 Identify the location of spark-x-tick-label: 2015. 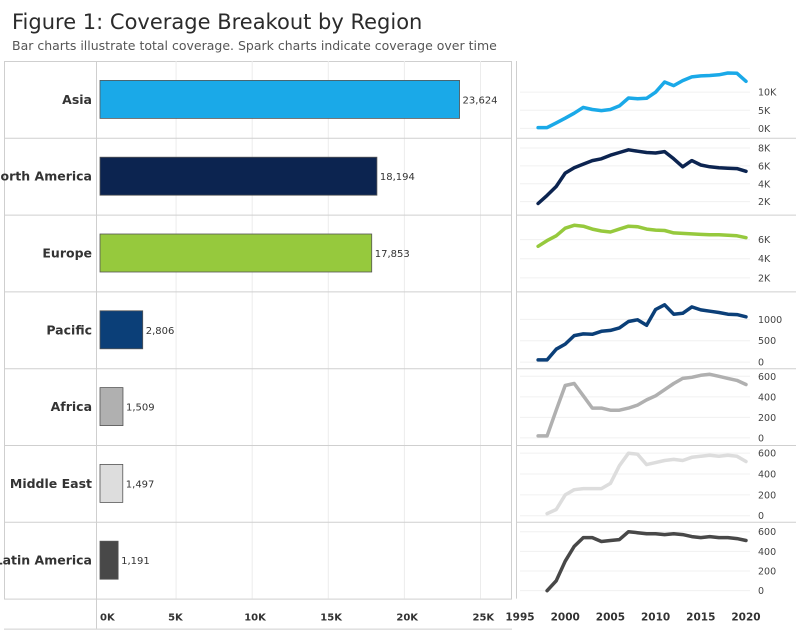
(700, 618).